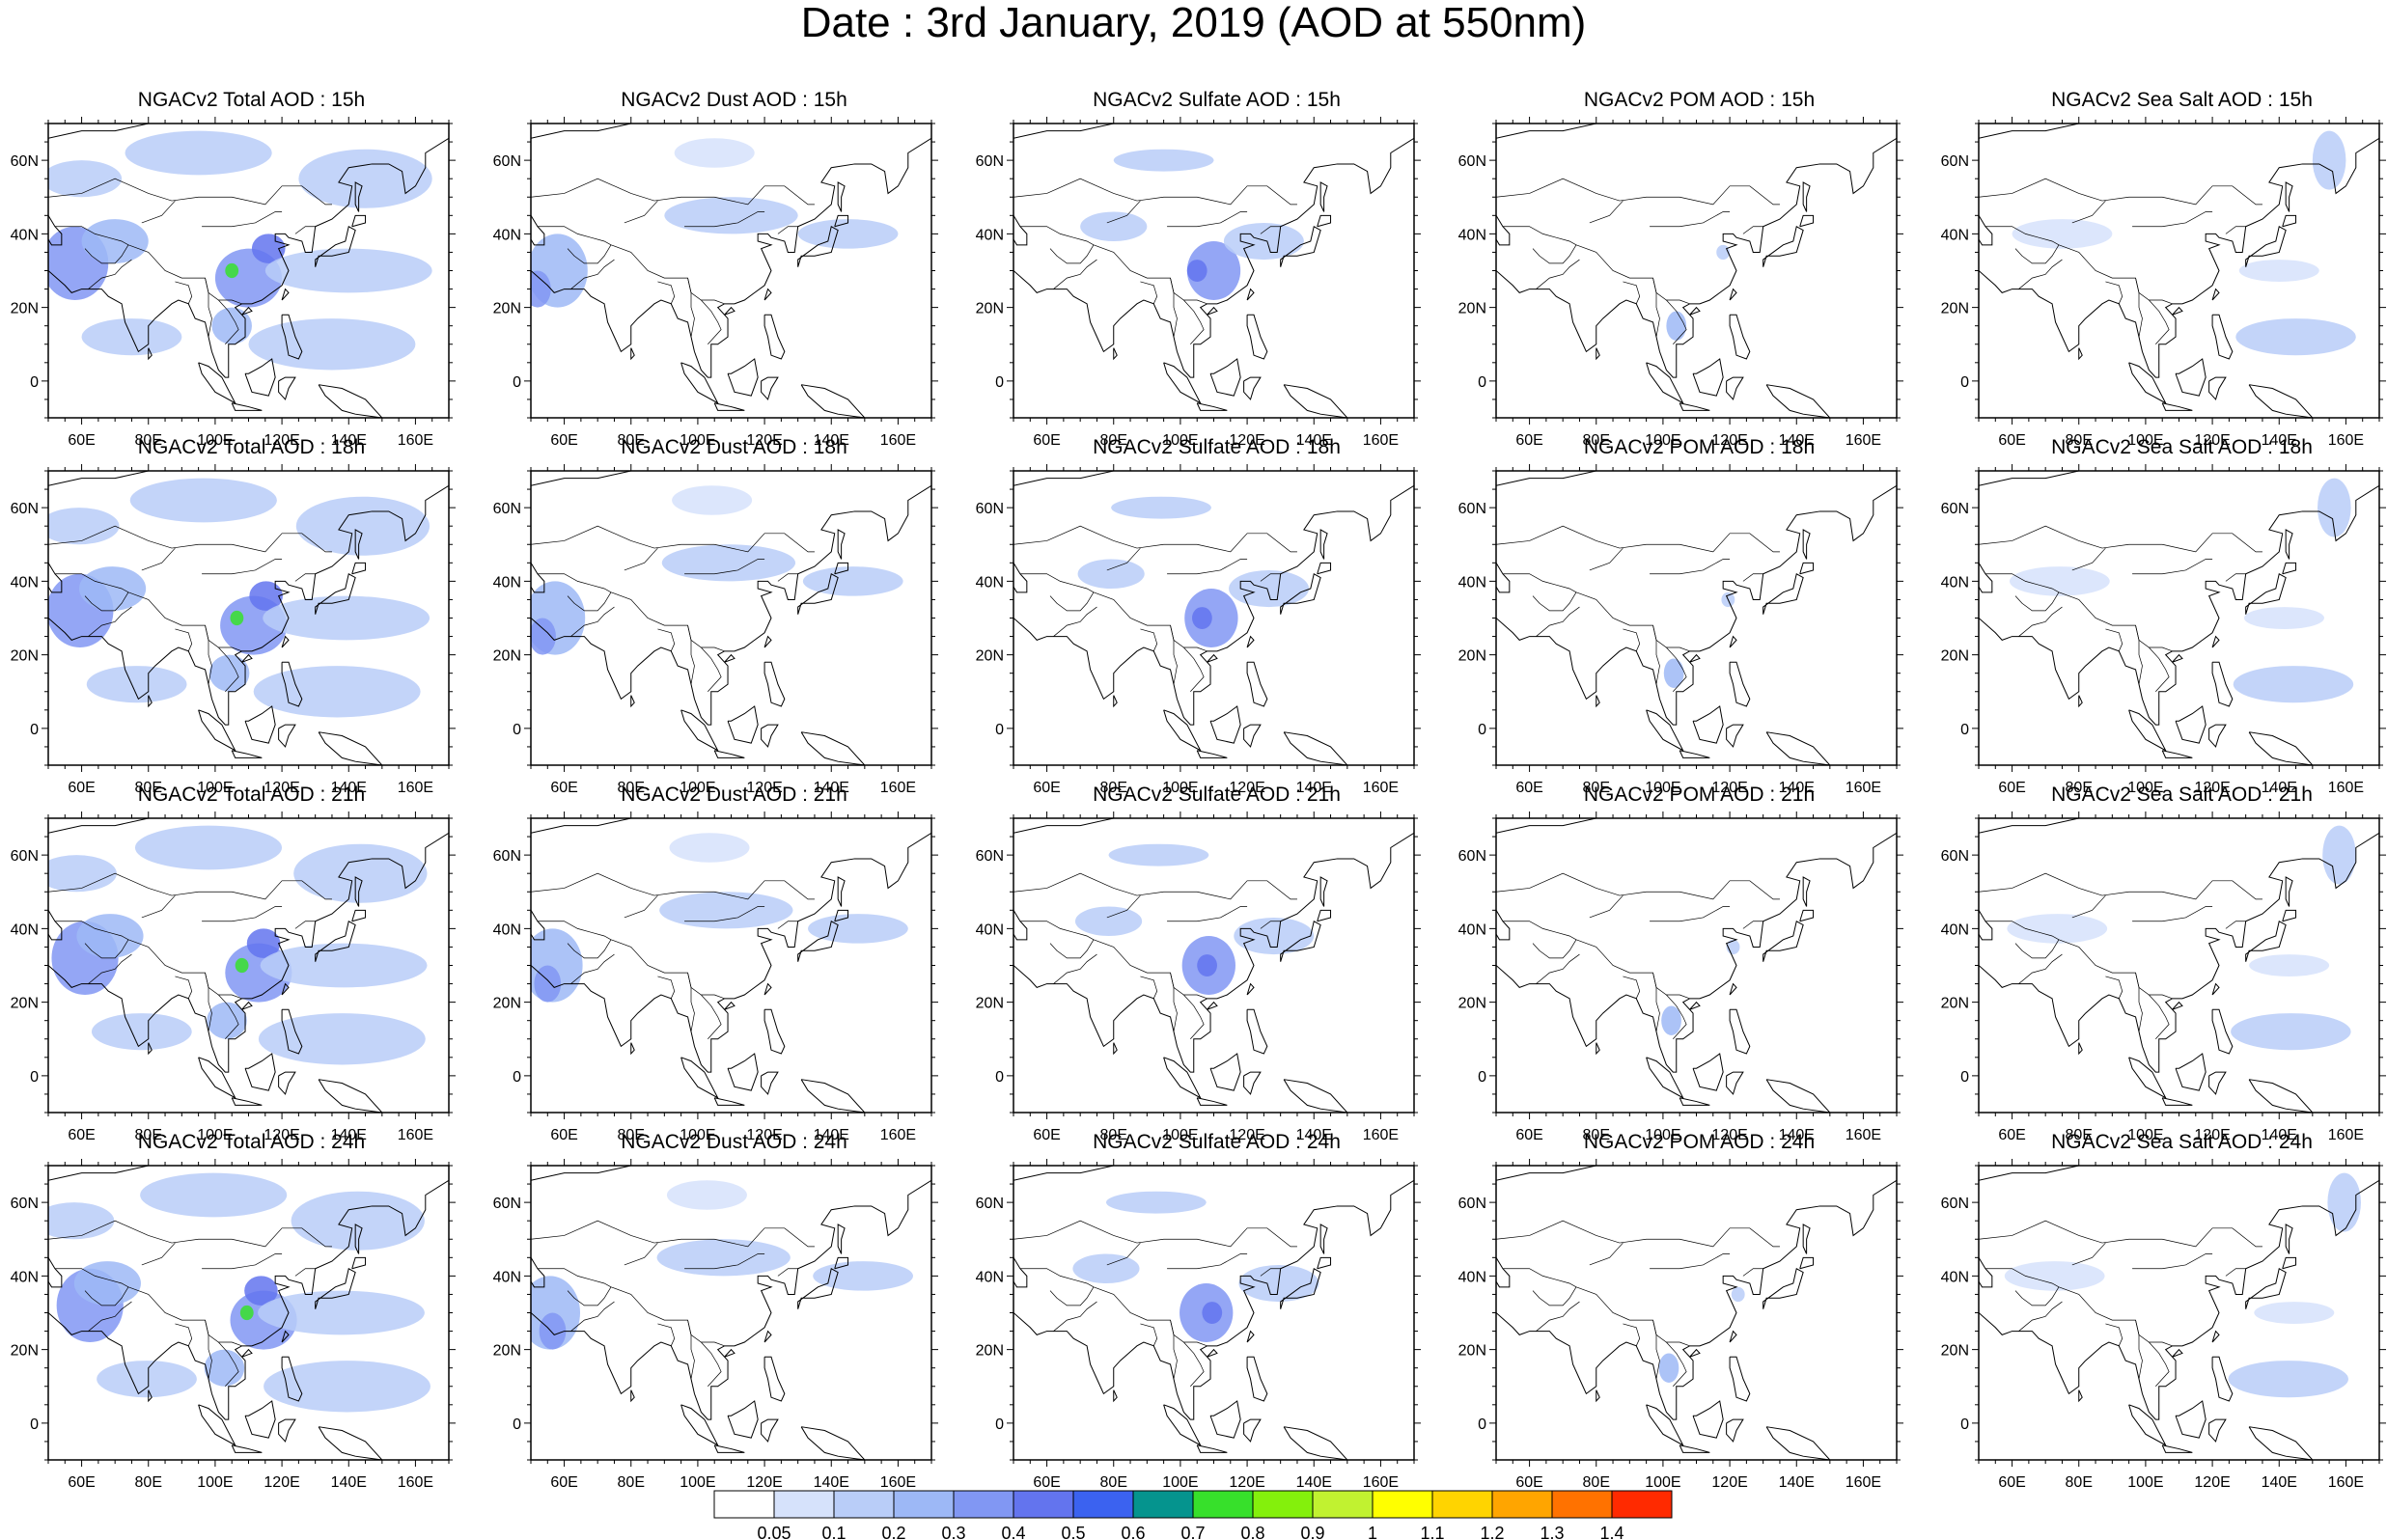 This screenshot has width=2387, height=1540. What do you see at coordinates (734, 100) in the screenshot?
I see `panel-title: NGACv2 Dust AOD : 15h` at bounding box center [734, 100].